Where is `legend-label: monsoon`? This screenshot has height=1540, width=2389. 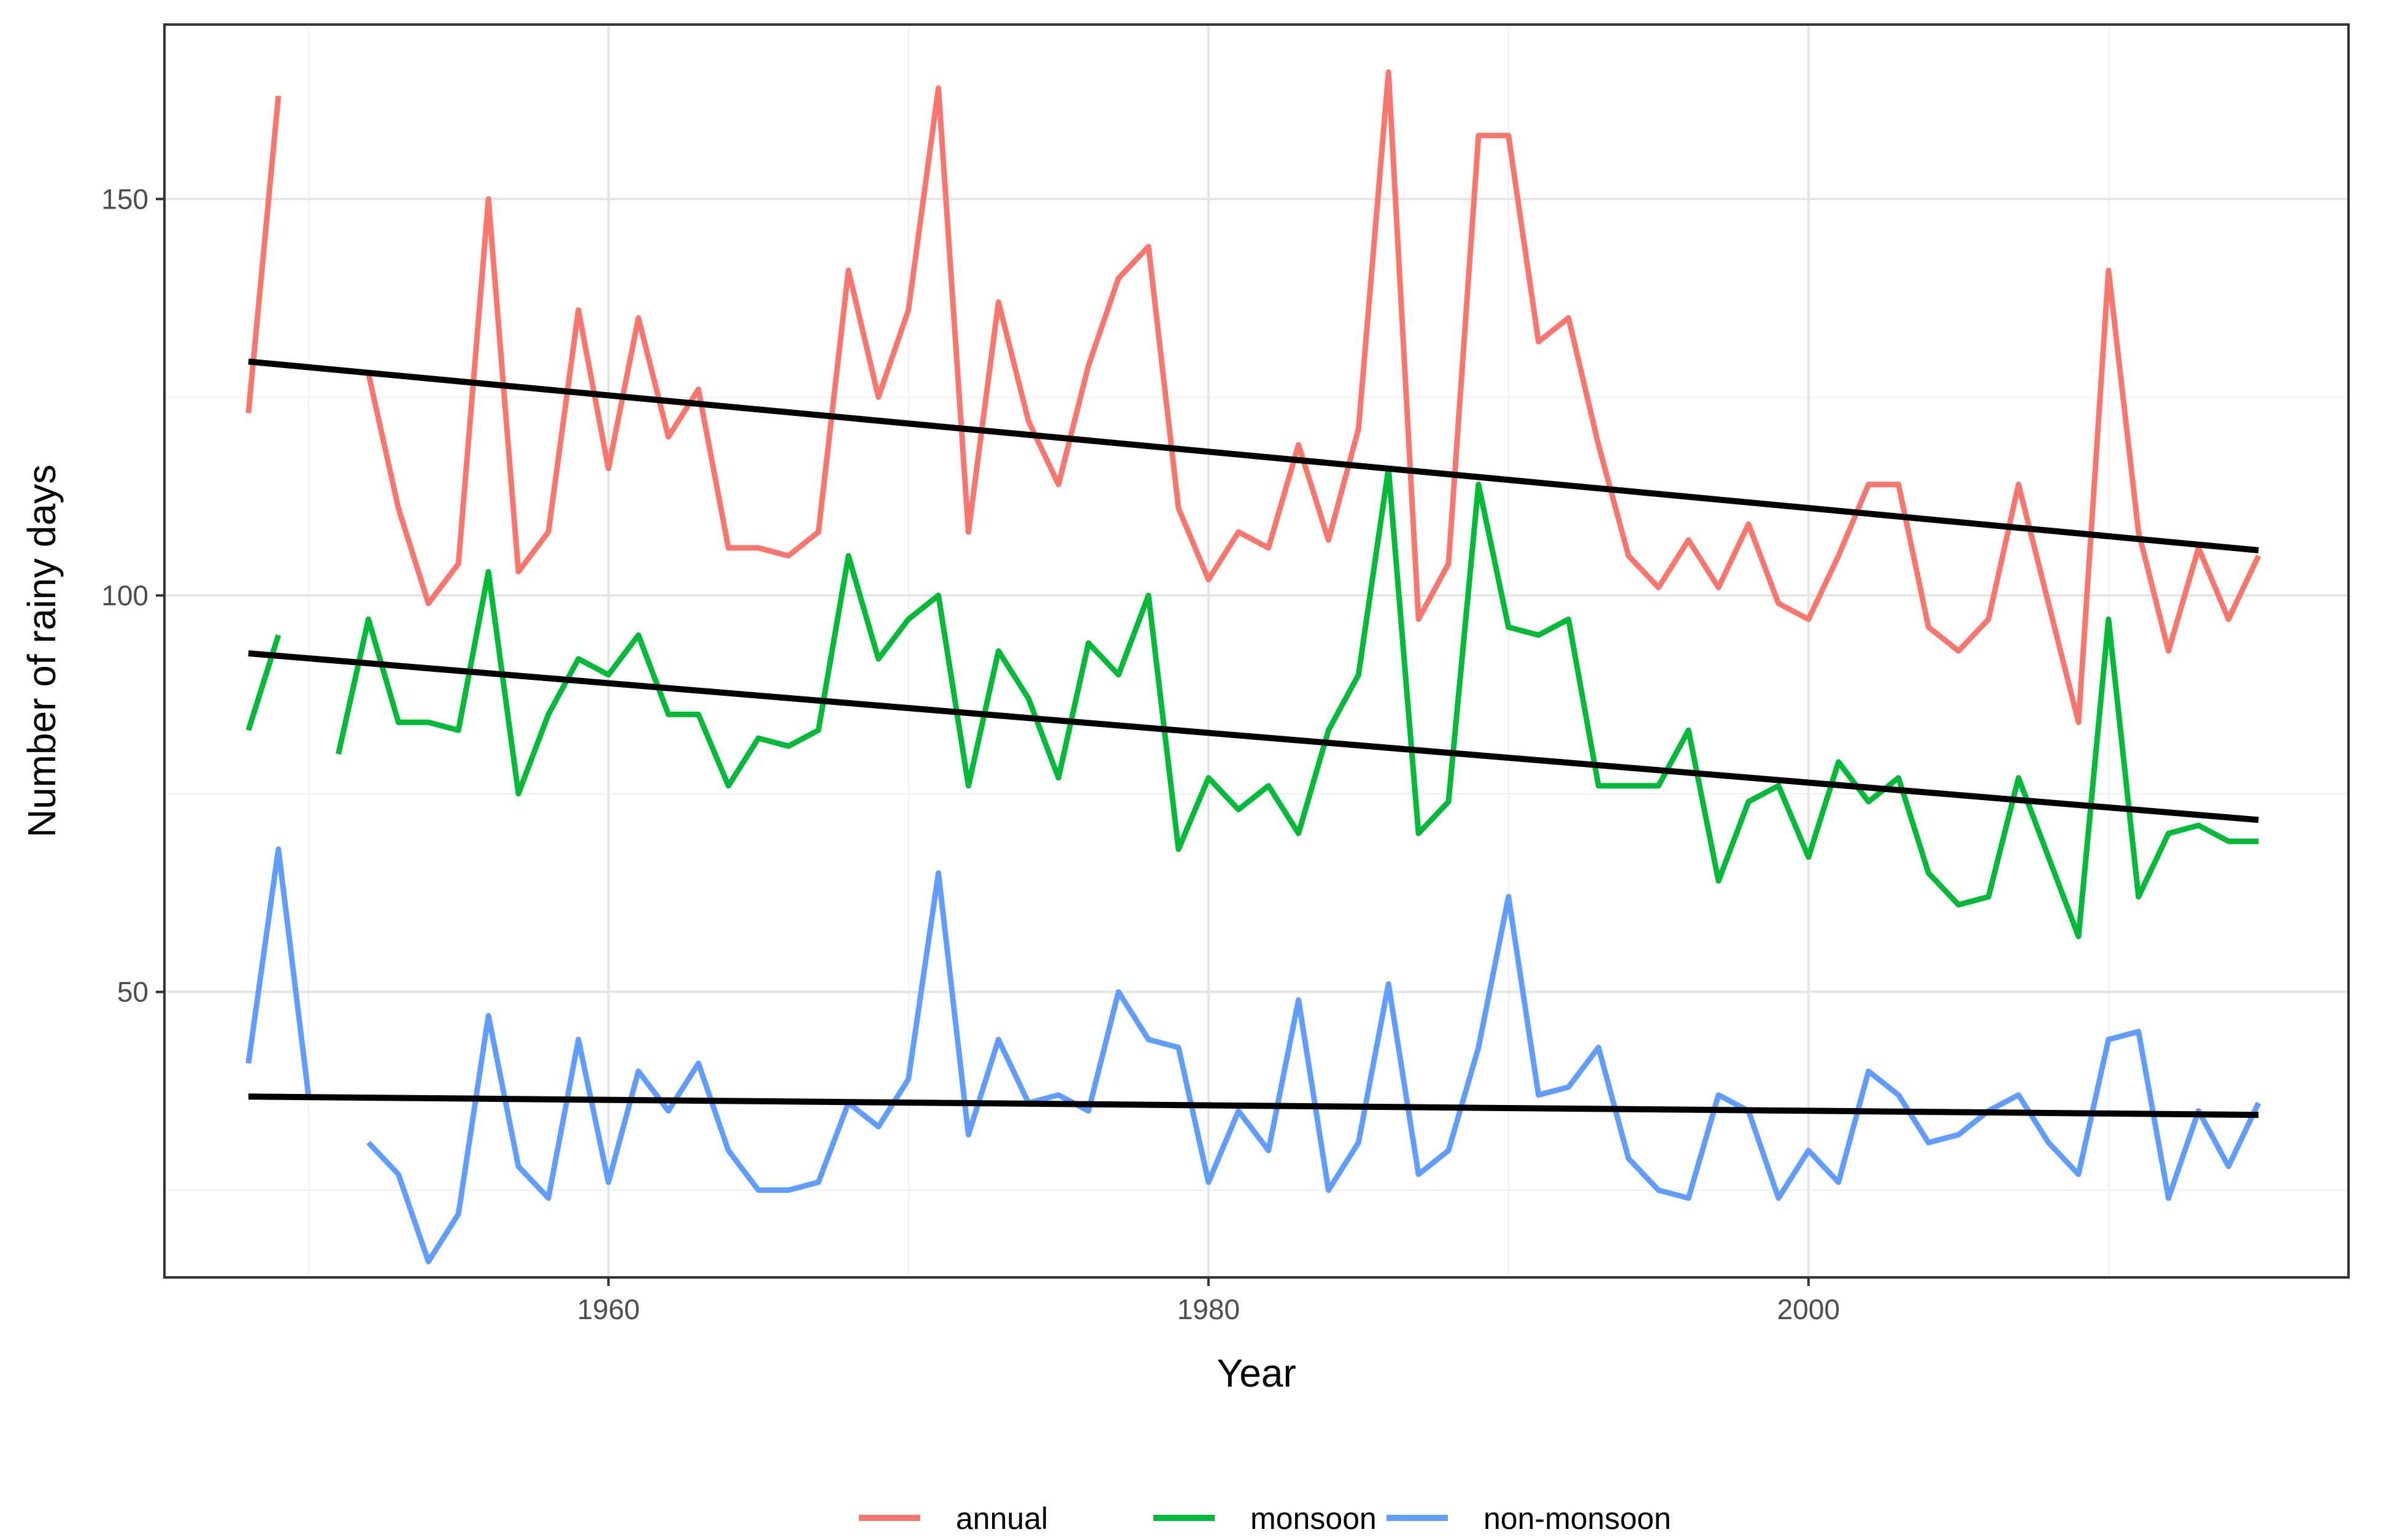
legend-label: monsoon is located at coordinates (1313, 1519).